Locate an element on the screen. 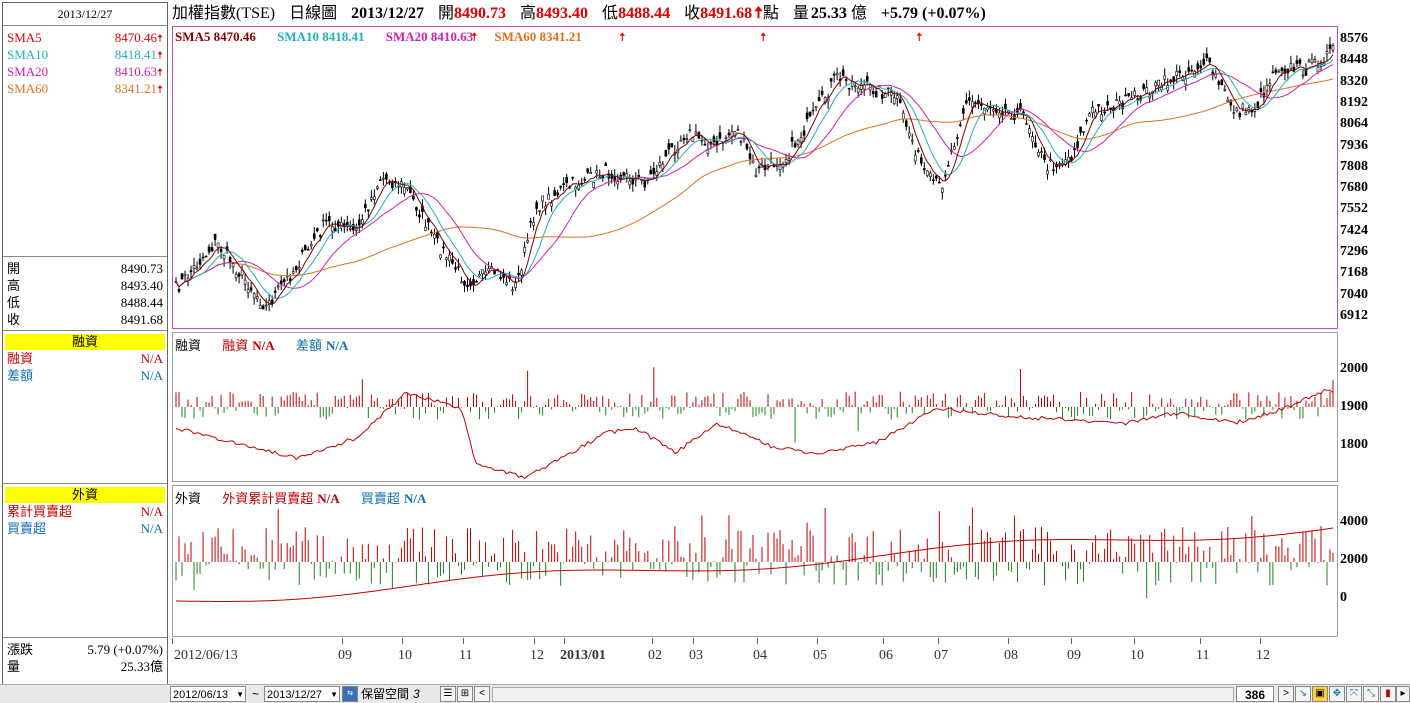 This screenshot has height=703, width=1410. settings-icon: ⊞ is located at coordinates (465, 694).